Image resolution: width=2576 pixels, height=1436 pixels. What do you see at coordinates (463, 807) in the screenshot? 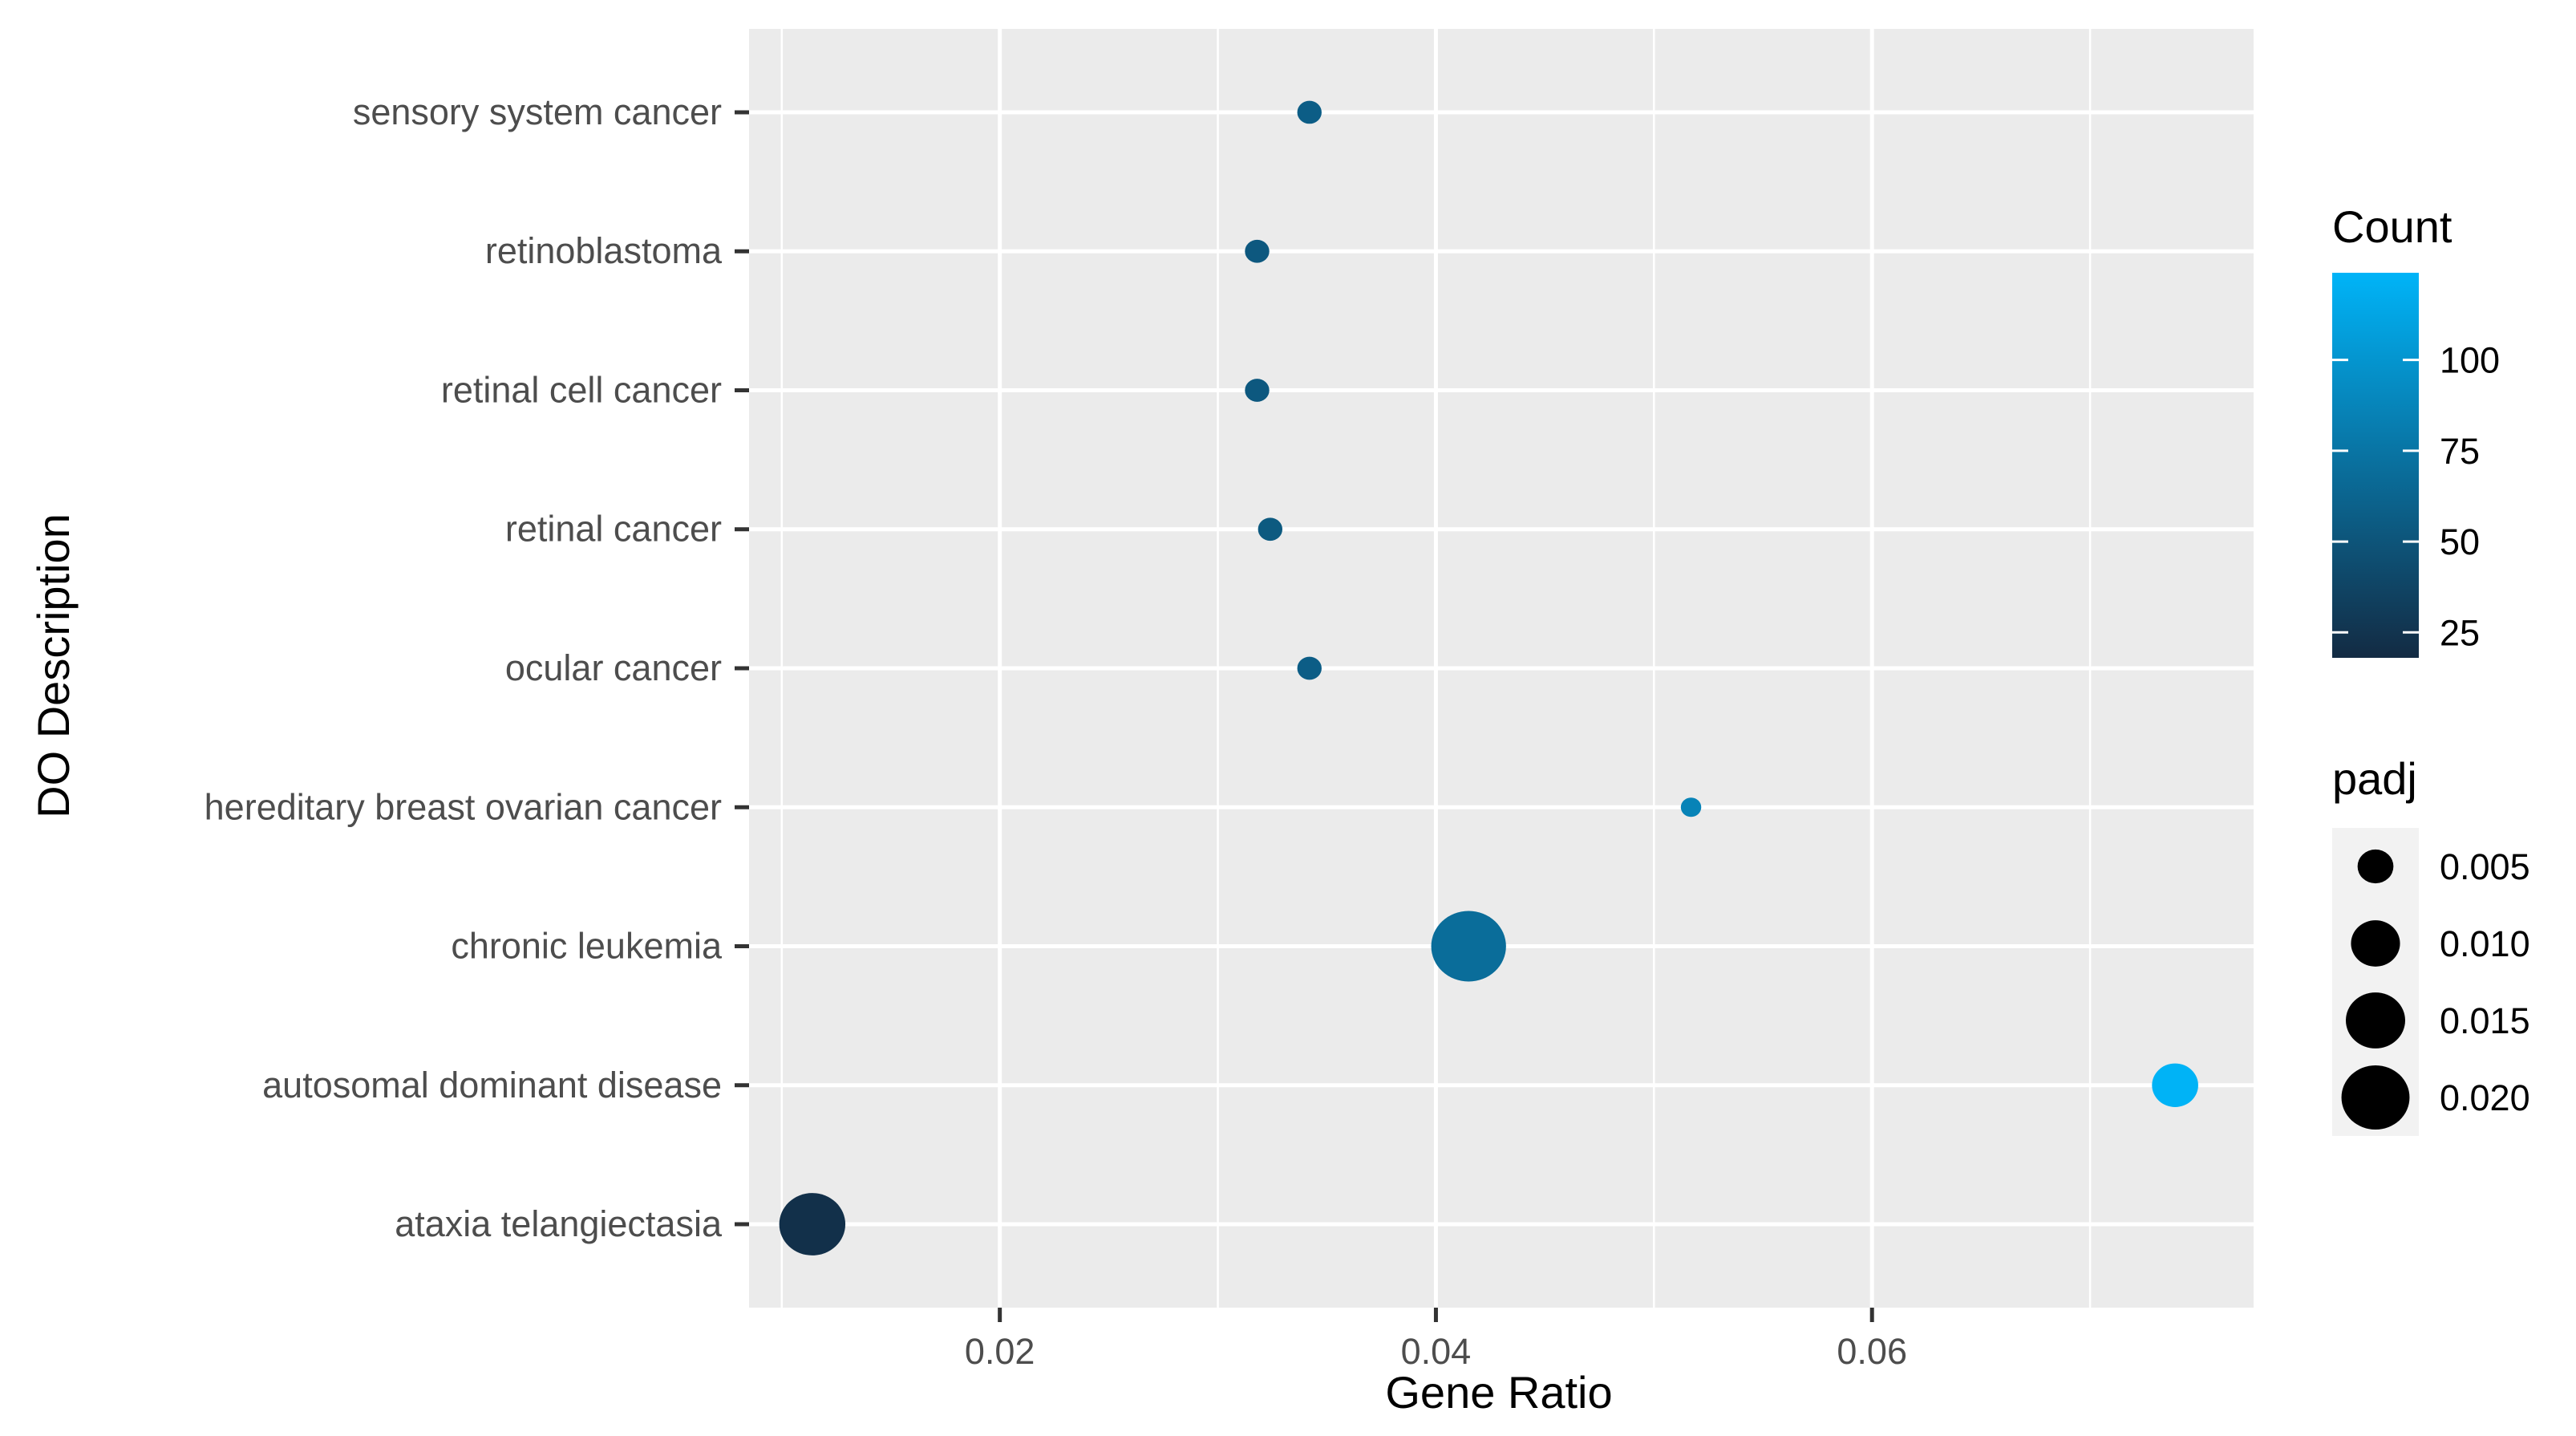
I see `y-tick-label: hereditary breast ovarian cancer` at bounding box center [463, 807].